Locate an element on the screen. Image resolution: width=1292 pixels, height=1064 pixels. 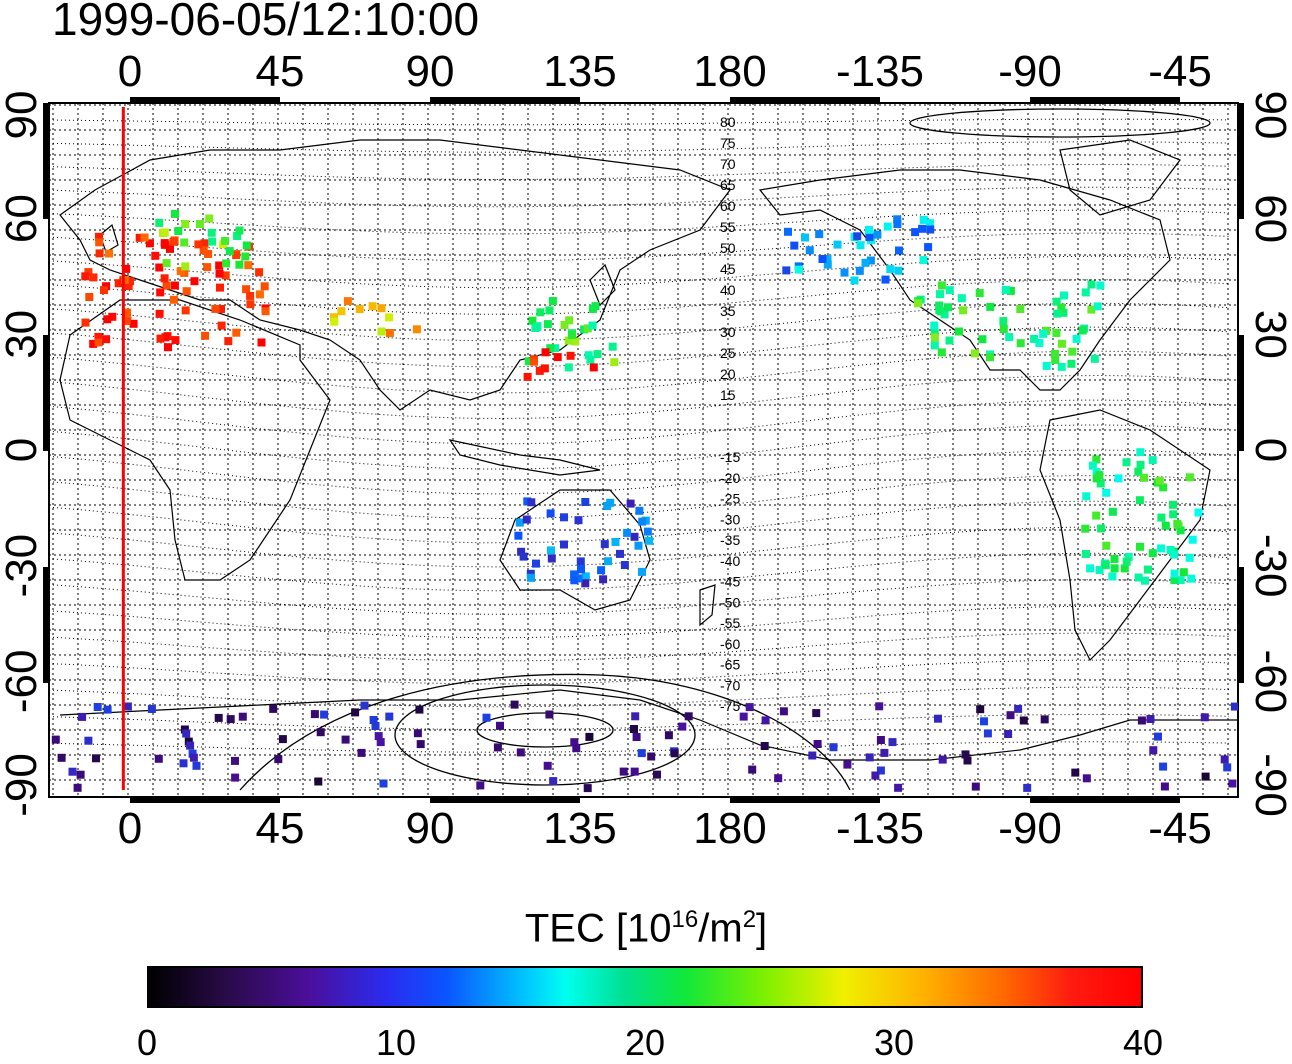
colorbar-tick: 10 is located at coordinates (396, 1042).